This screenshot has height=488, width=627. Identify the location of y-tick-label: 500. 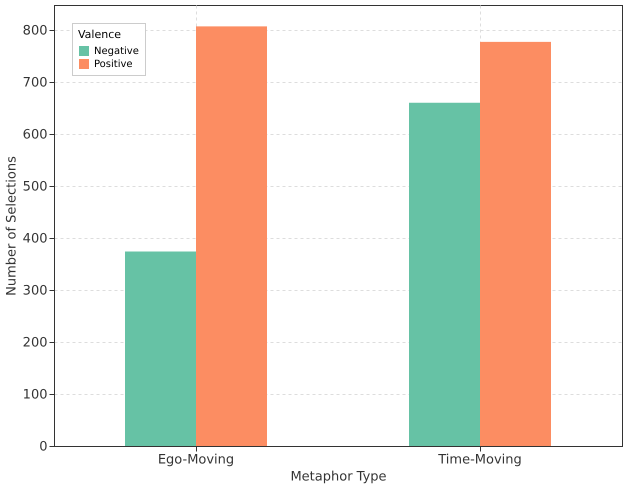
(35, 186).